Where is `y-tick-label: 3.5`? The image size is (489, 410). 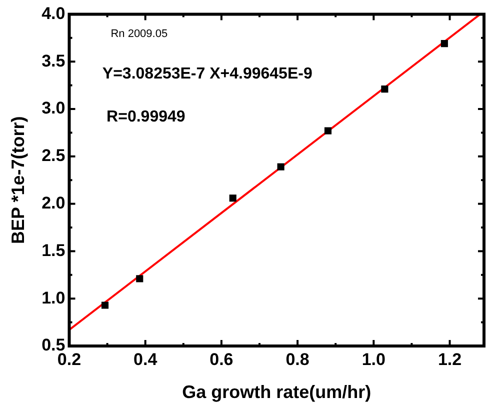 y-tick-label: 3.5 is located at coordinates (54, 60).